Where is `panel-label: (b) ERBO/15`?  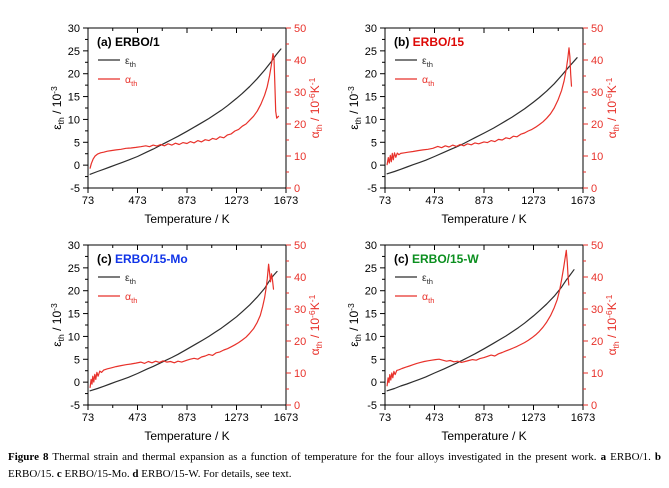 panel-label: (b) ERBO/15 is located at coordinates (429, 42).